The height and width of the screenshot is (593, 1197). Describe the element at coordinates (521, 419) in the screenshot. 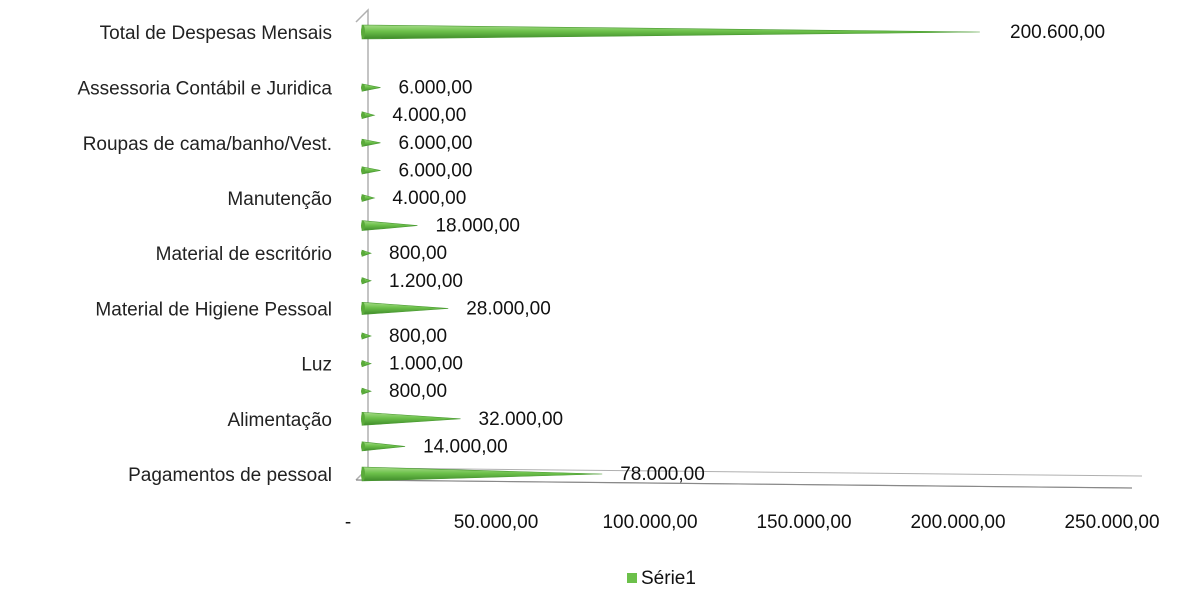

I see `data-label: 32.000,00` at that location.